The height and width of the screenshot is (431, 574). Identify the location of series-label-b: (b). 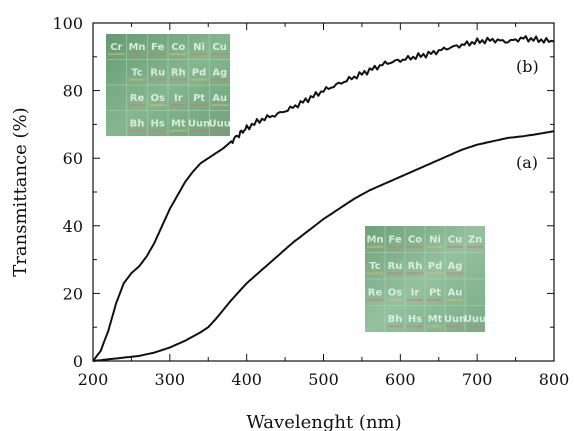
(527, 66).